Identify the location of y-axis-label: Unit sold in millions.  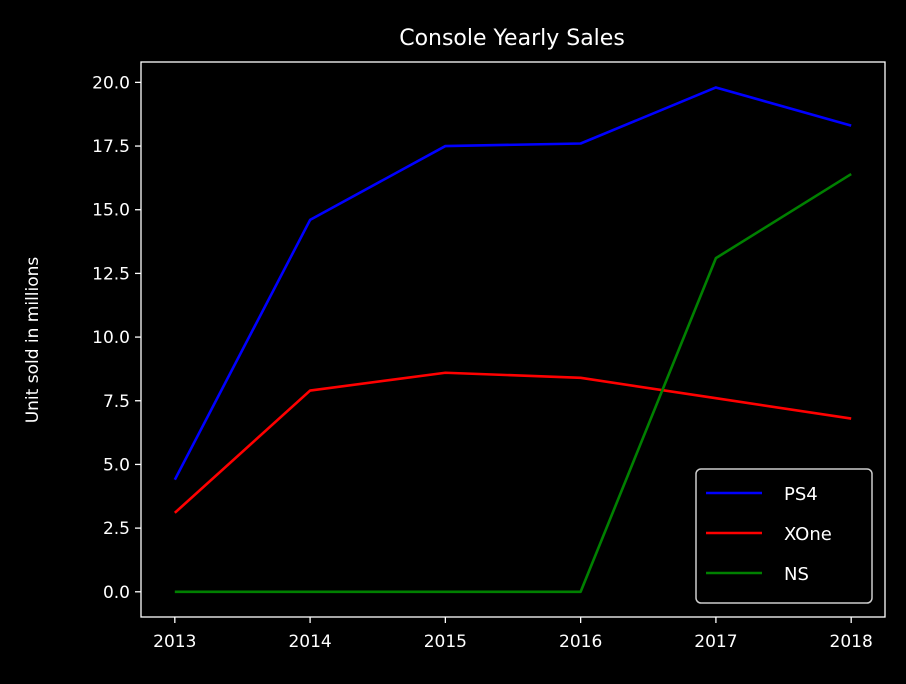
(33, 340).